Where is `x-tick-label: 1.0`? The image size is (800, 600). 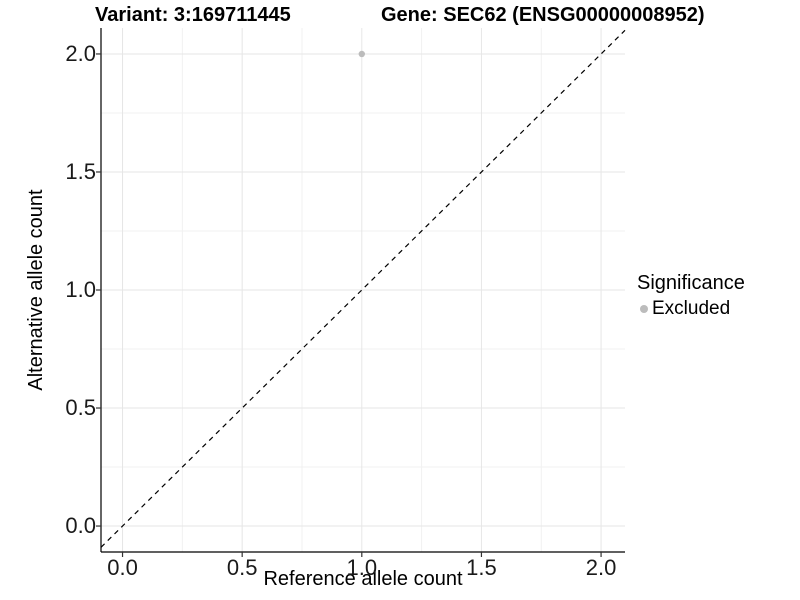 x-tick-label: 1.0 is located at coordinates (362, 567).